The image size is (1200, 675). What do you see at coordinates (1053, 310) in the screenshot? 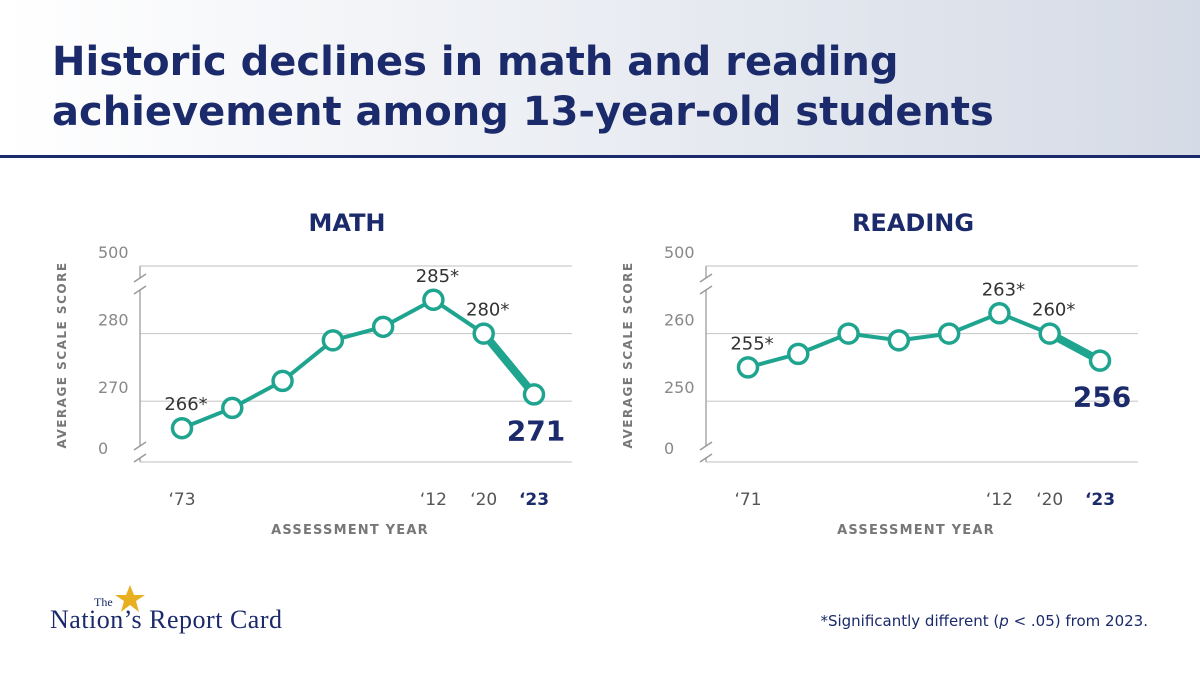
I see `data-label: 260*` at bounding box center [1053, 310].